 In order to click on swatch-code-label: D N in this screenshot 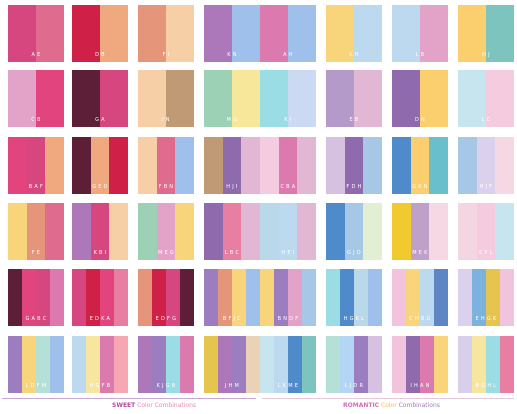, I will do `click(420, 120)`.